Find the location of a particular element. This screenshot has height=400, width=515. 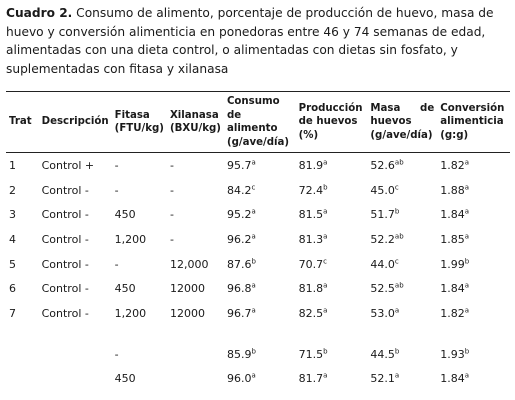

cell-masa: 53.0a is located at coordinates (402, 313).